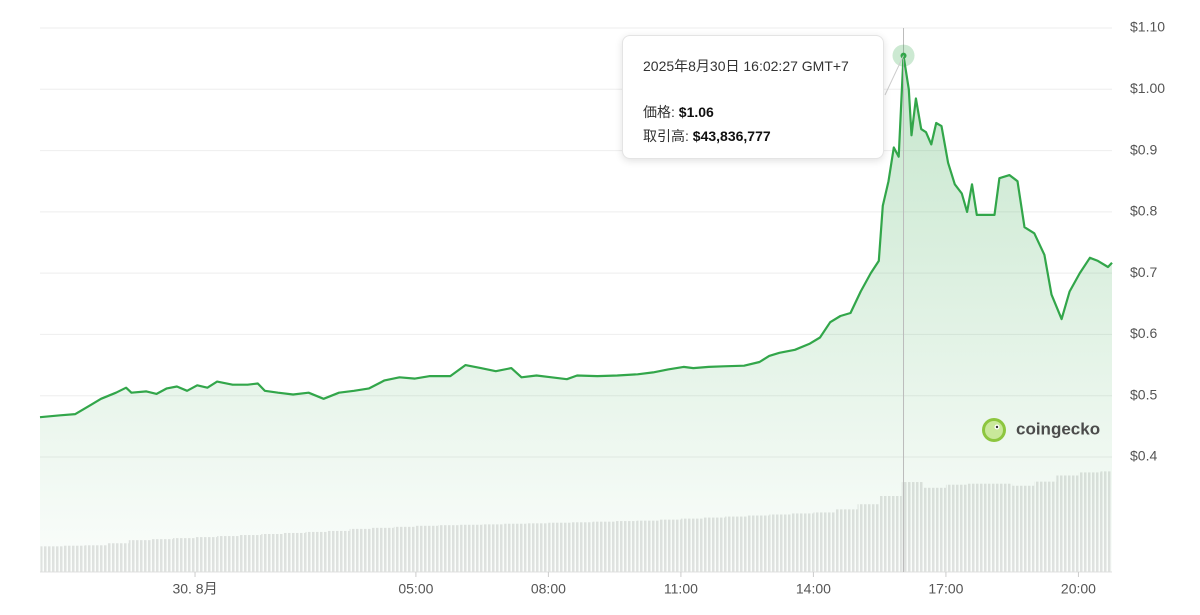 The width and height of the screenshot is (1200, 615). What do you see at coordinates (696, 112) in the screenshot?
I see `tooltip-price: $1.06` at bounding box center [696, 112].